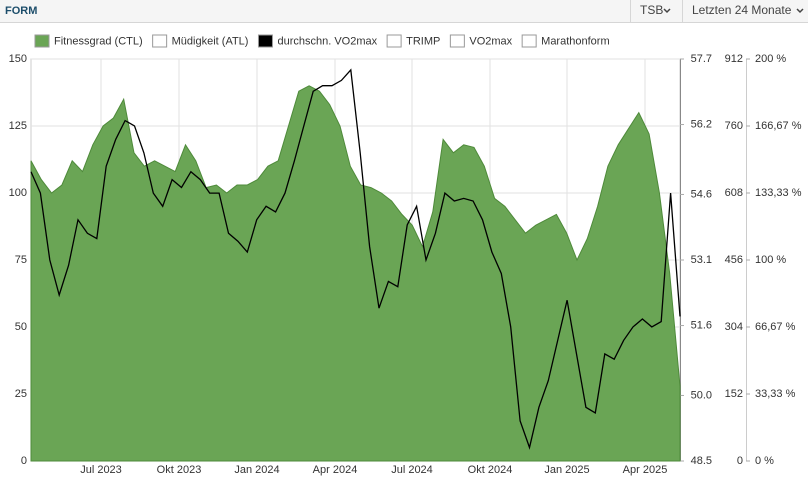 The width and height of the screenshot is (808, 482). Describe the element at coordinates (98, 41) in the screenshot. I see `legend-label: Fitnessgrad (CTL)` at that location.